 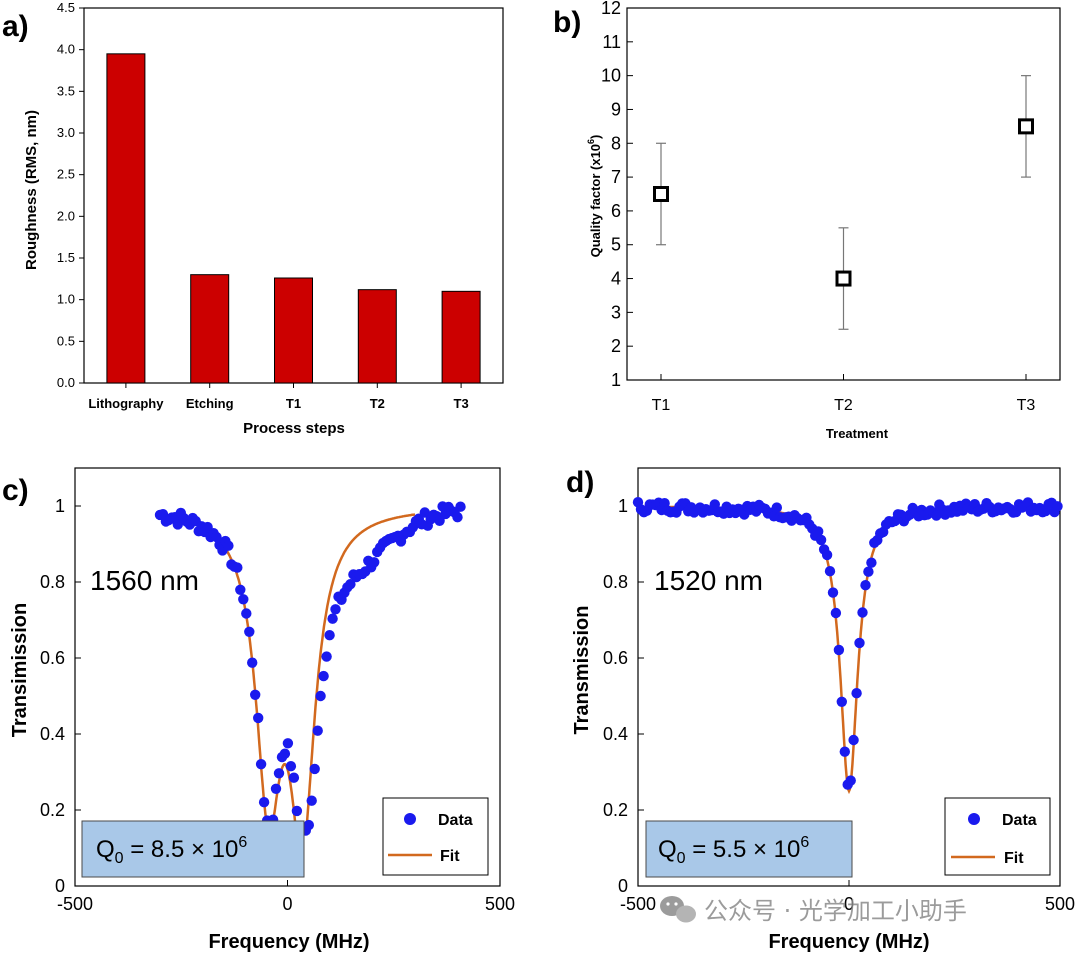 What do you see at coordinates (278, 397) in the screenshot?
I see `panel-a-x-axis: Lithography Etching T1 T2 T3` at bounding box center [278, 397].